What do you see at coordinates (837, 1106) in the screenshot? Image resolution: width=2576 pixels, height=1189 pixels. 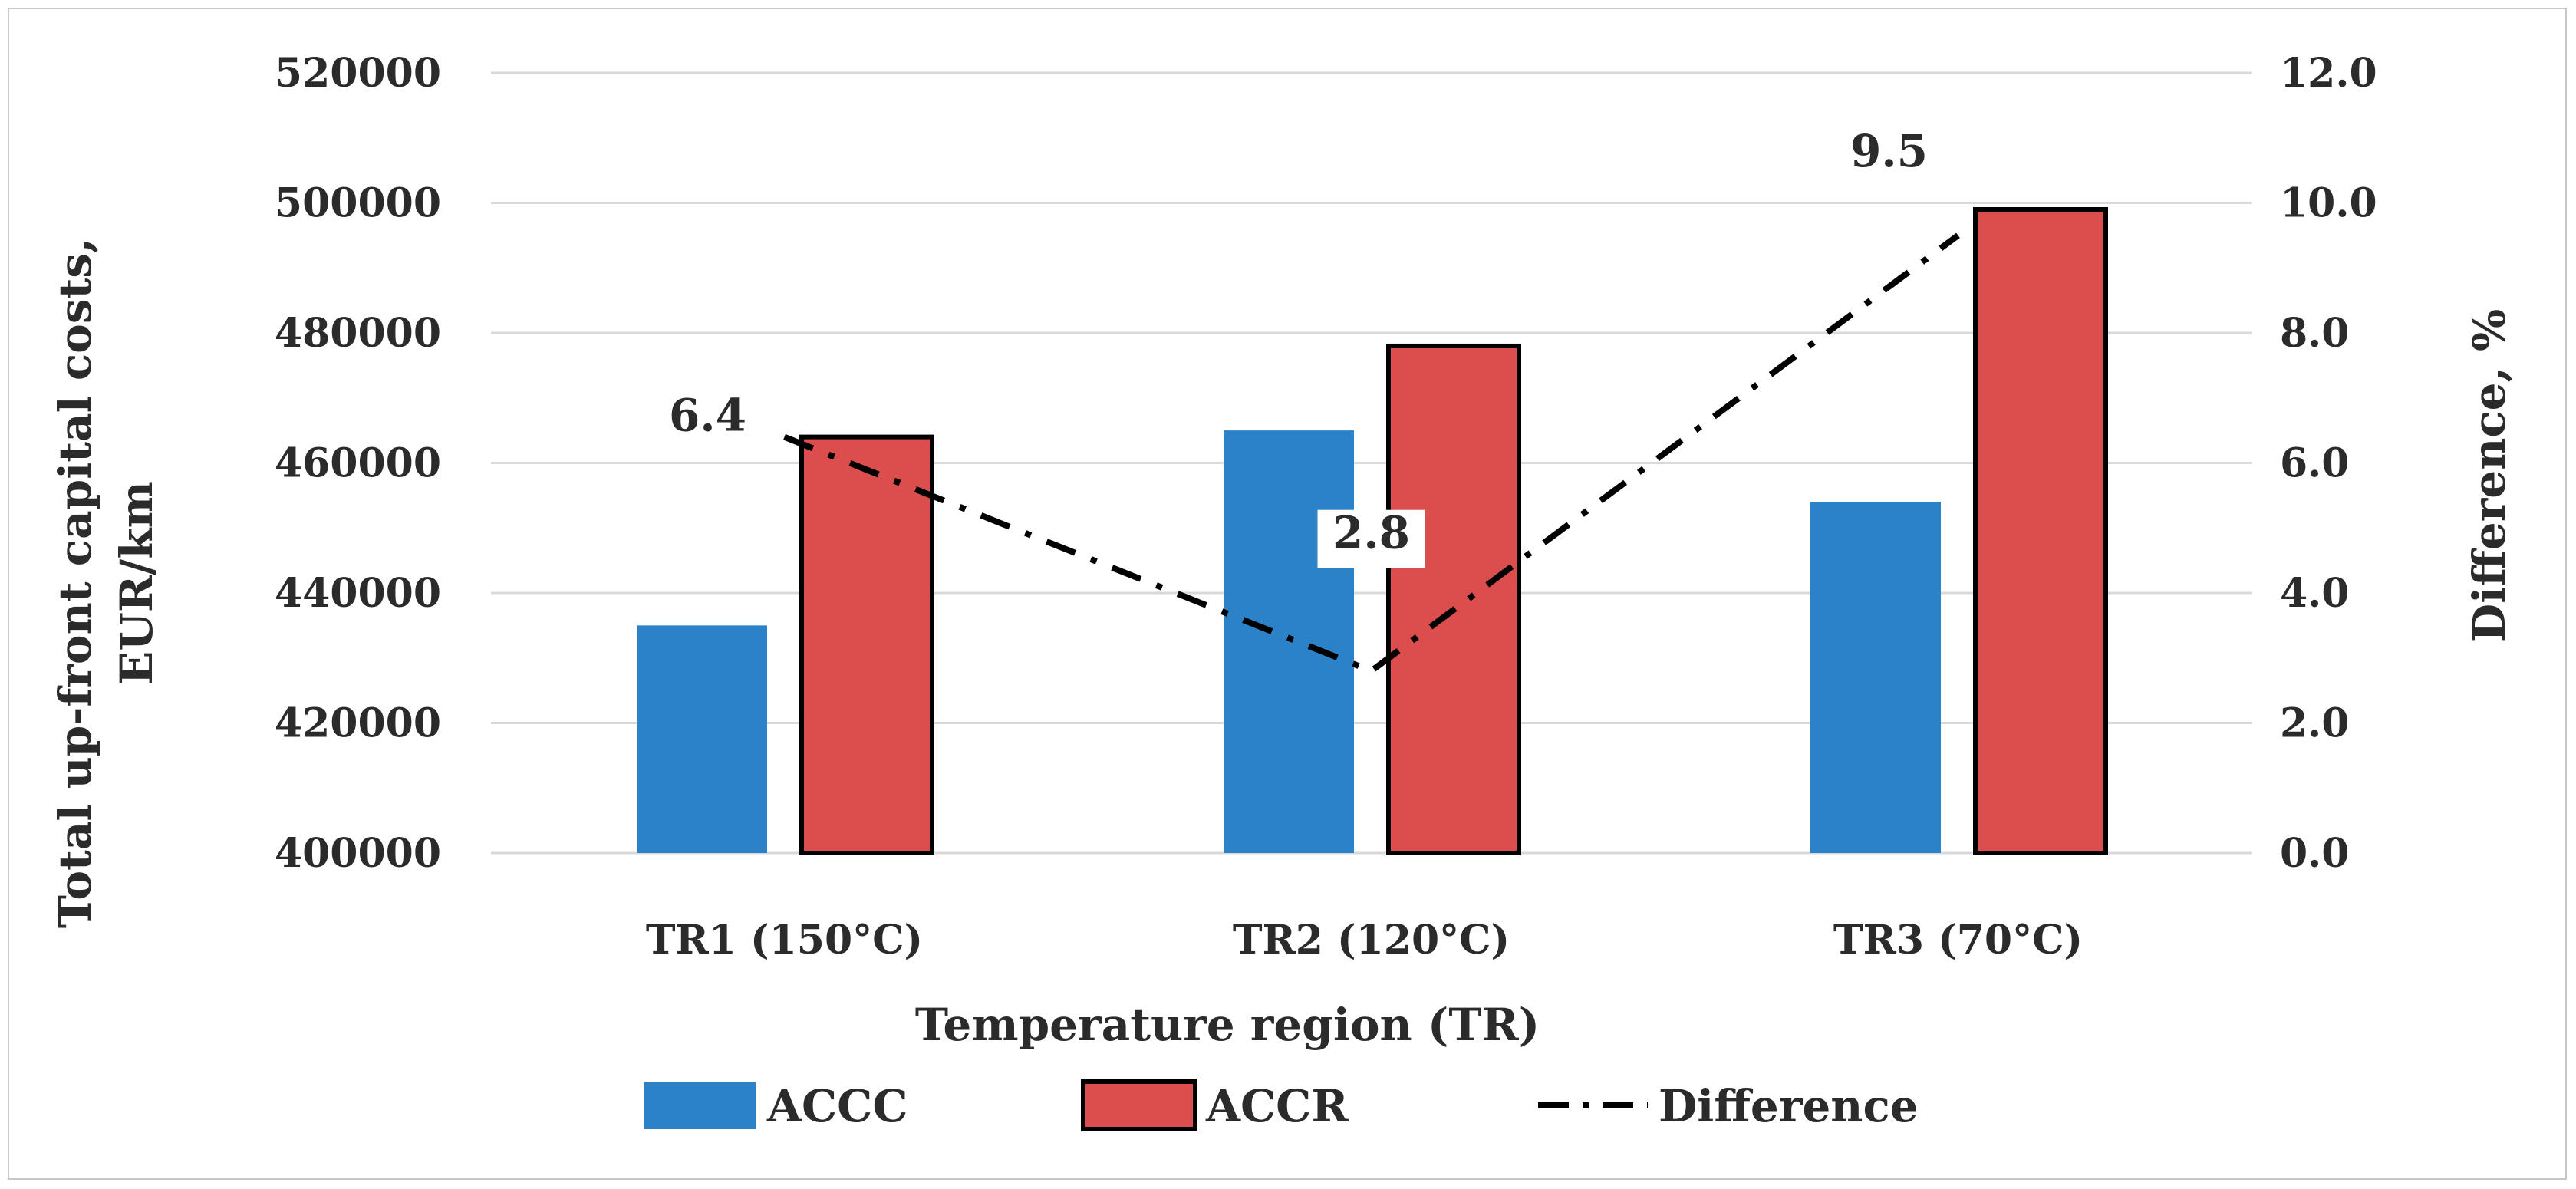 I see `legend-label-accc: ACCC` at bounding box center [837, 1106].